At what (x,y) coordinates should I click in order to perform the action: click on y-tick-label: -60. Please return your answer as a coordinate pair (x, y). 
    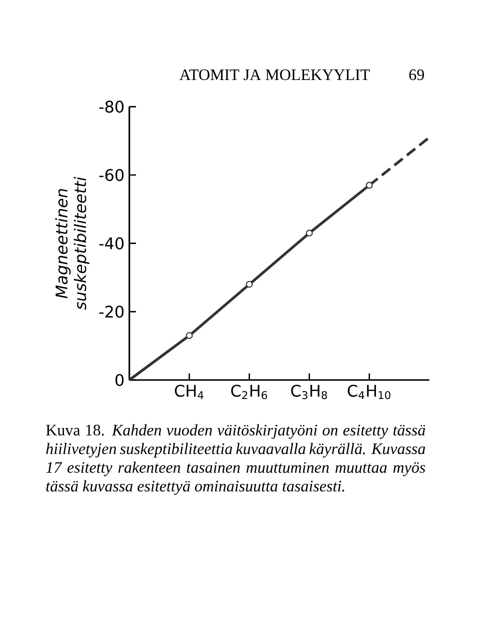
    Looking at the image, I should click on (111, 175).